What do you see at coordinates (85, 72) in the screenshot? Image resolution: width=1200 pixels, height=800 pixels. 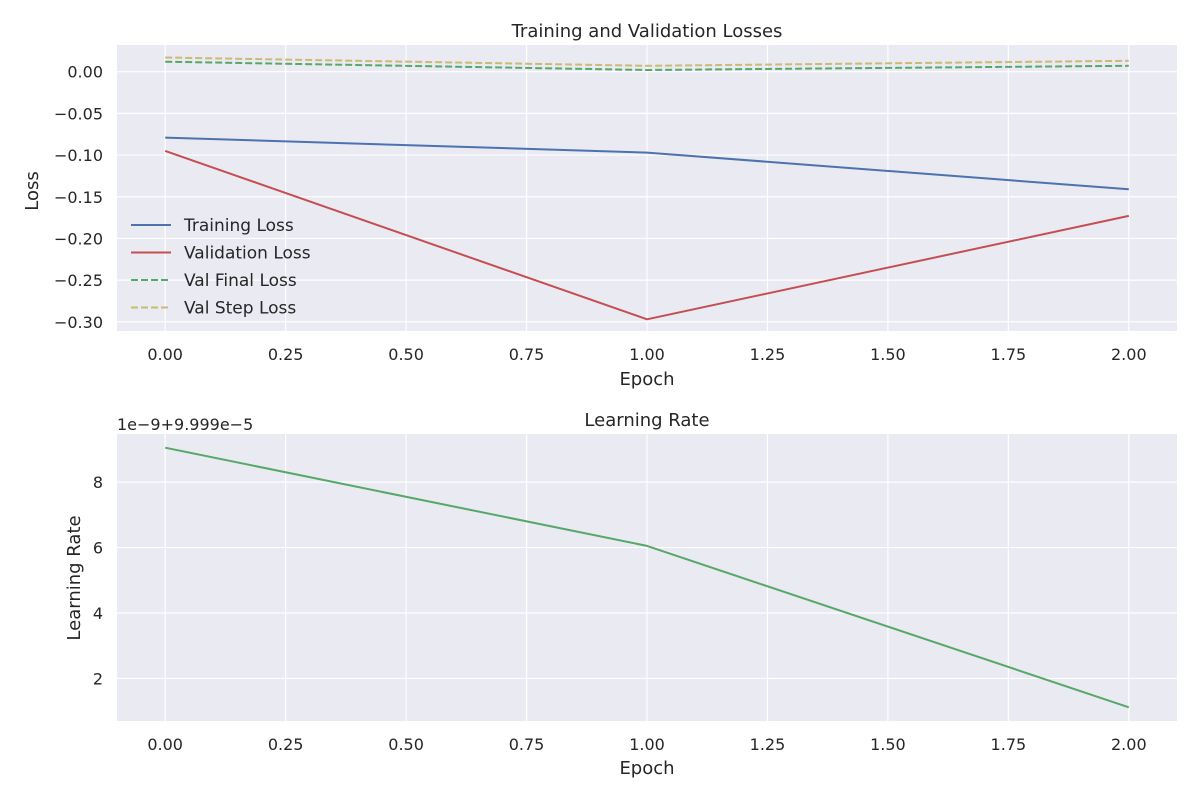 I see `loss-y-tick-label: 0.00` at bounding box center [85, 72].